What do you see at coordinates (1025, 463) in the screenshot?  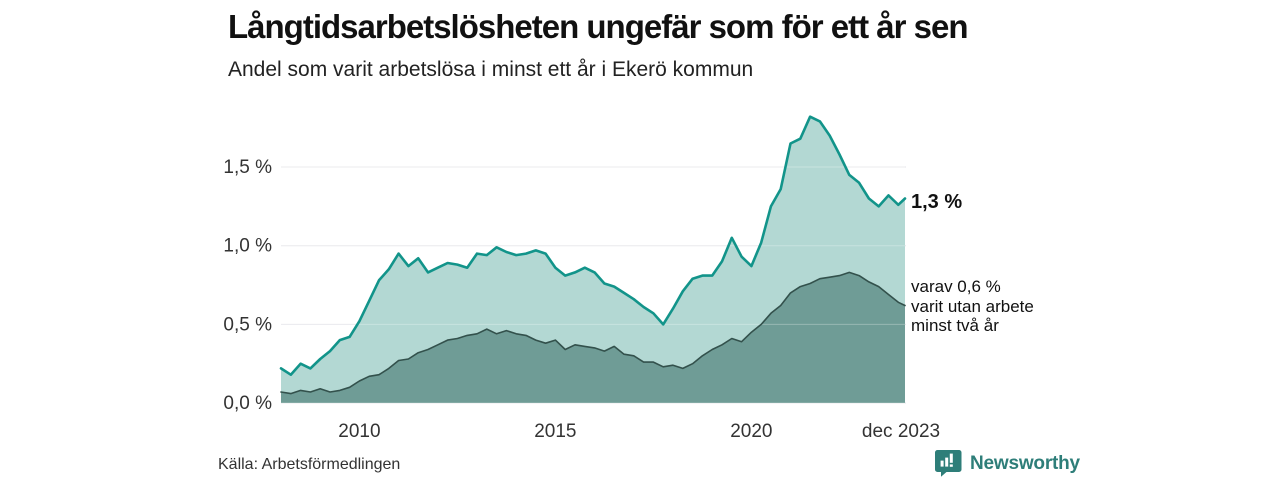 I see `newsworthy-logo-text: Newsworthy` at bounding box center [1025, 463].